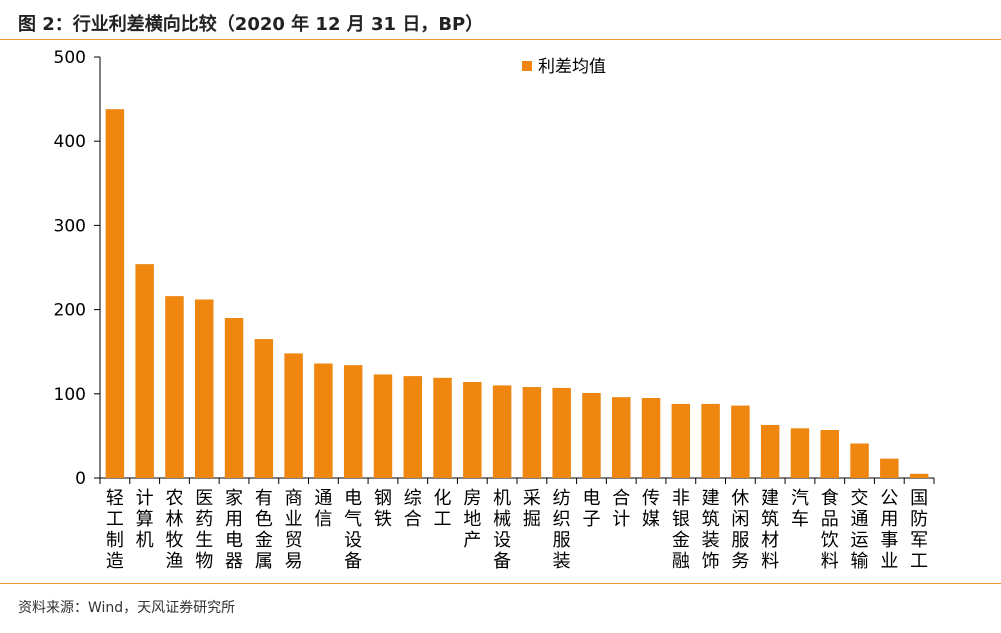 The height and width of the screenshot is (633, 1001). I want to click on x-tick-label: 电子, so click(591, 509).